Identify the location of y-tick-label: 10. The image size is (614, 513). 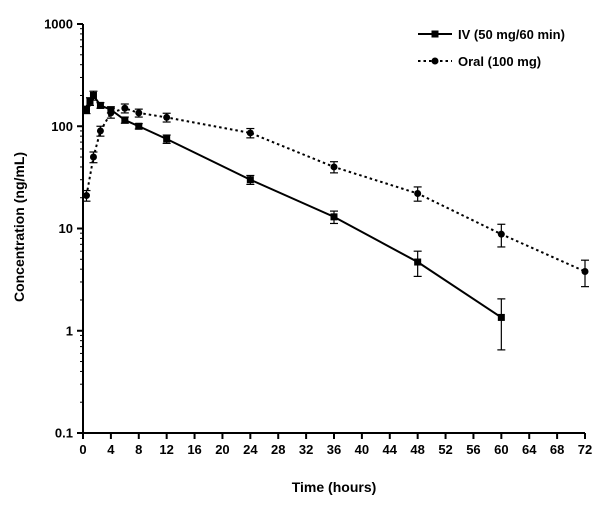
(66, 228).